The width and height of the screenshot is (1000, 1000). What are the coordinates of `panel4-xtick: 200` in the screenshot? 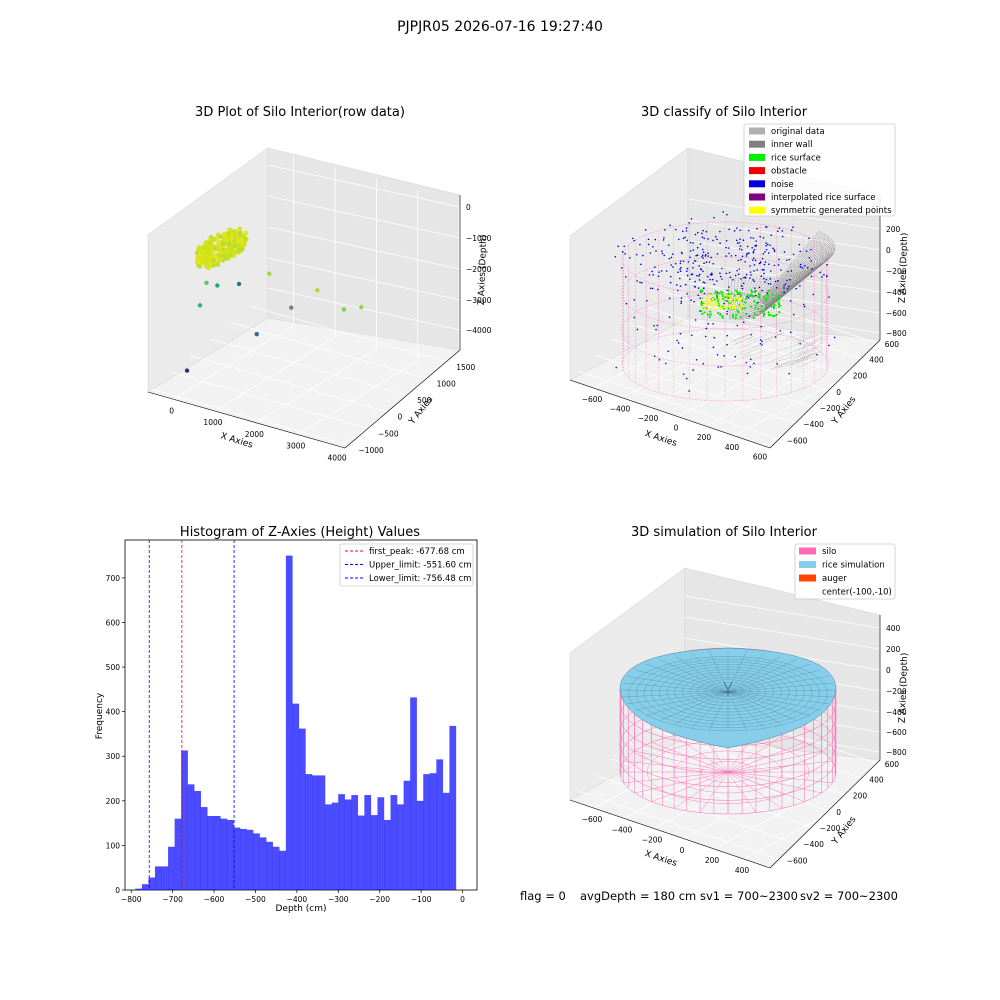 It's located at (712, 860).